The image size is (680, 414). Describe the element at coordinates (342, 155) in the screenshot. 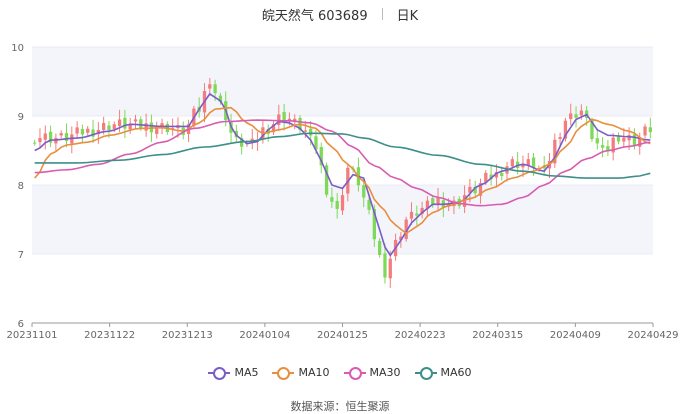

I see `ma-line-ma60` at that location.